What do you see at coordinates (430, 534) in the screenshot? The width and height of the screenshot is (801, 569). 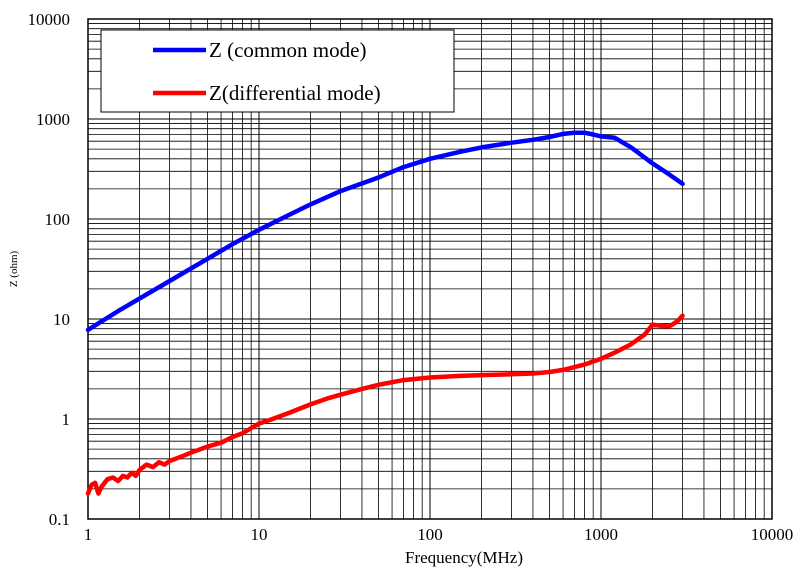 I see `x-tick-label: 100` at bounding box center [430, 534].